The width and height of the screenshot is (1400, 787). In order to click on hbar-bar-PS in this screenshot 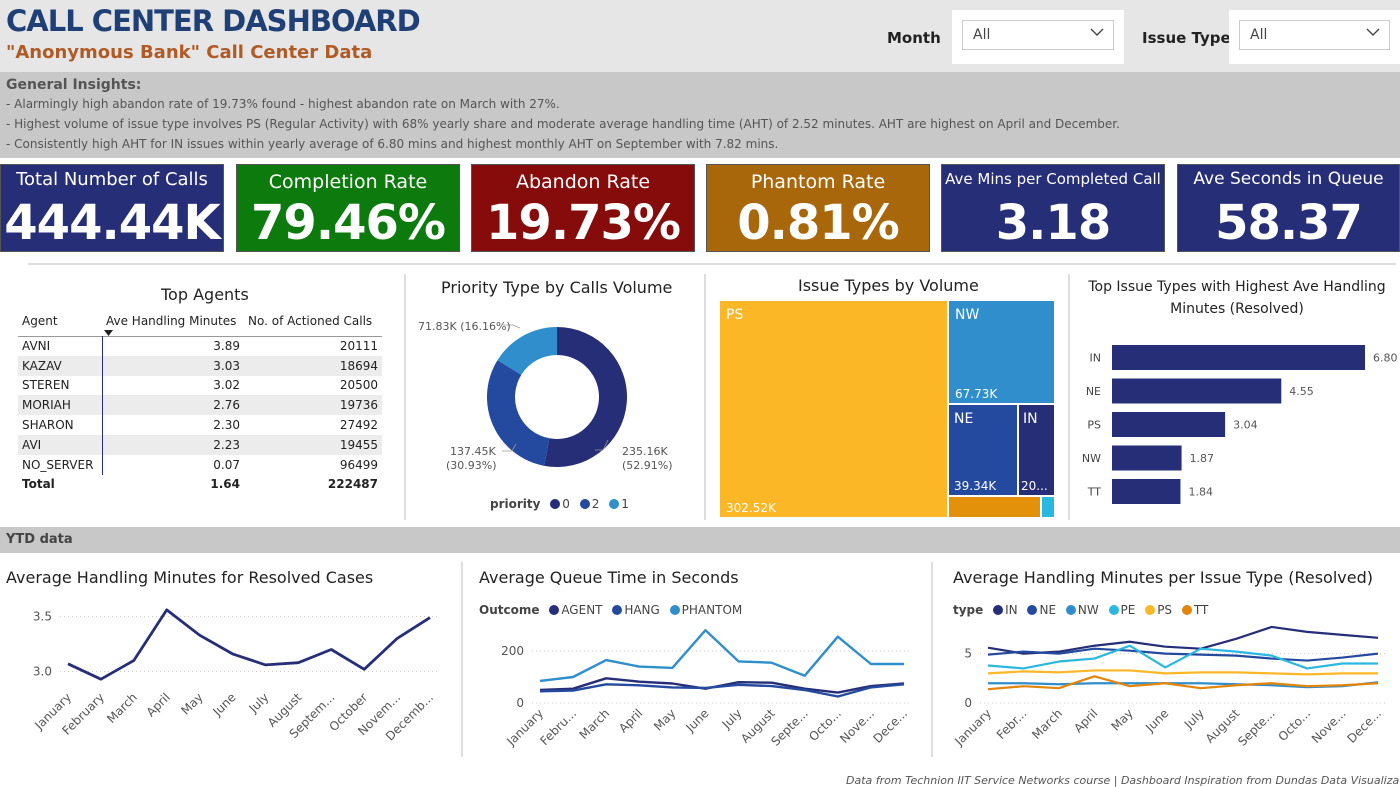, I will do `click(1169, 424)`.